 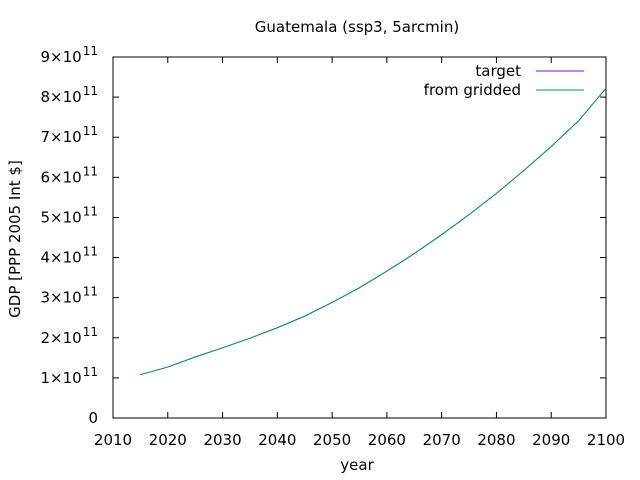 I want to click on y-tick-mantissa: 0, so click(x=93, y=418).